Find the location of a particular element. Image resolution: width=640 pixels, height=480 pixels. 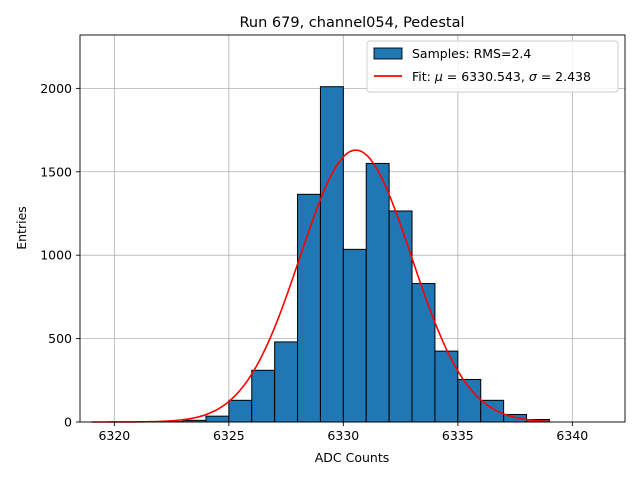

legend-fit-sigma: σ is located at coordinates (533, 76).